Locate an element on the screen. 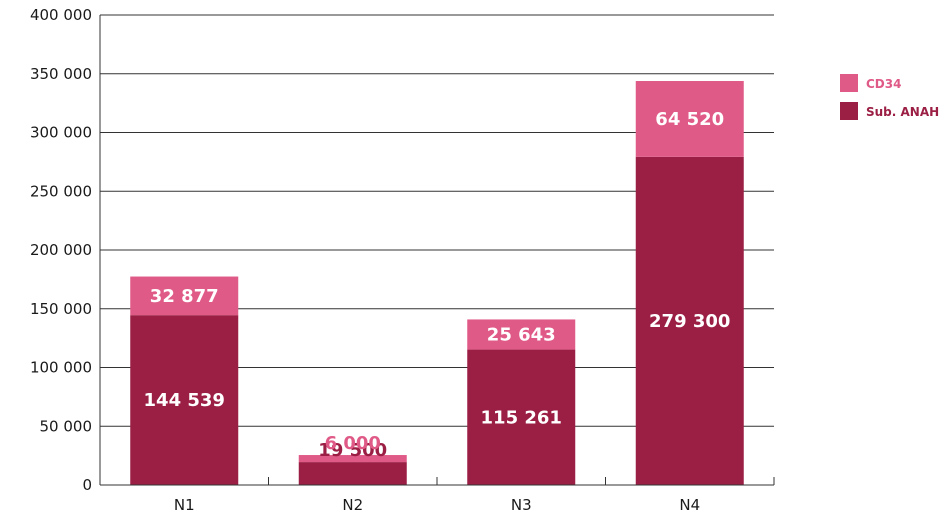  x-tick-label: N4 is located at coordinates (689, 505).